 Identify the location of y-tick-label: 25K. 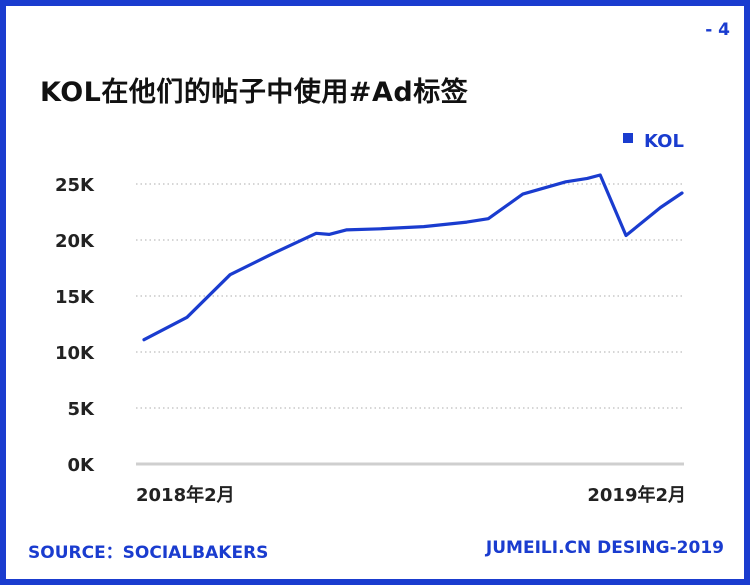
(75, 185).